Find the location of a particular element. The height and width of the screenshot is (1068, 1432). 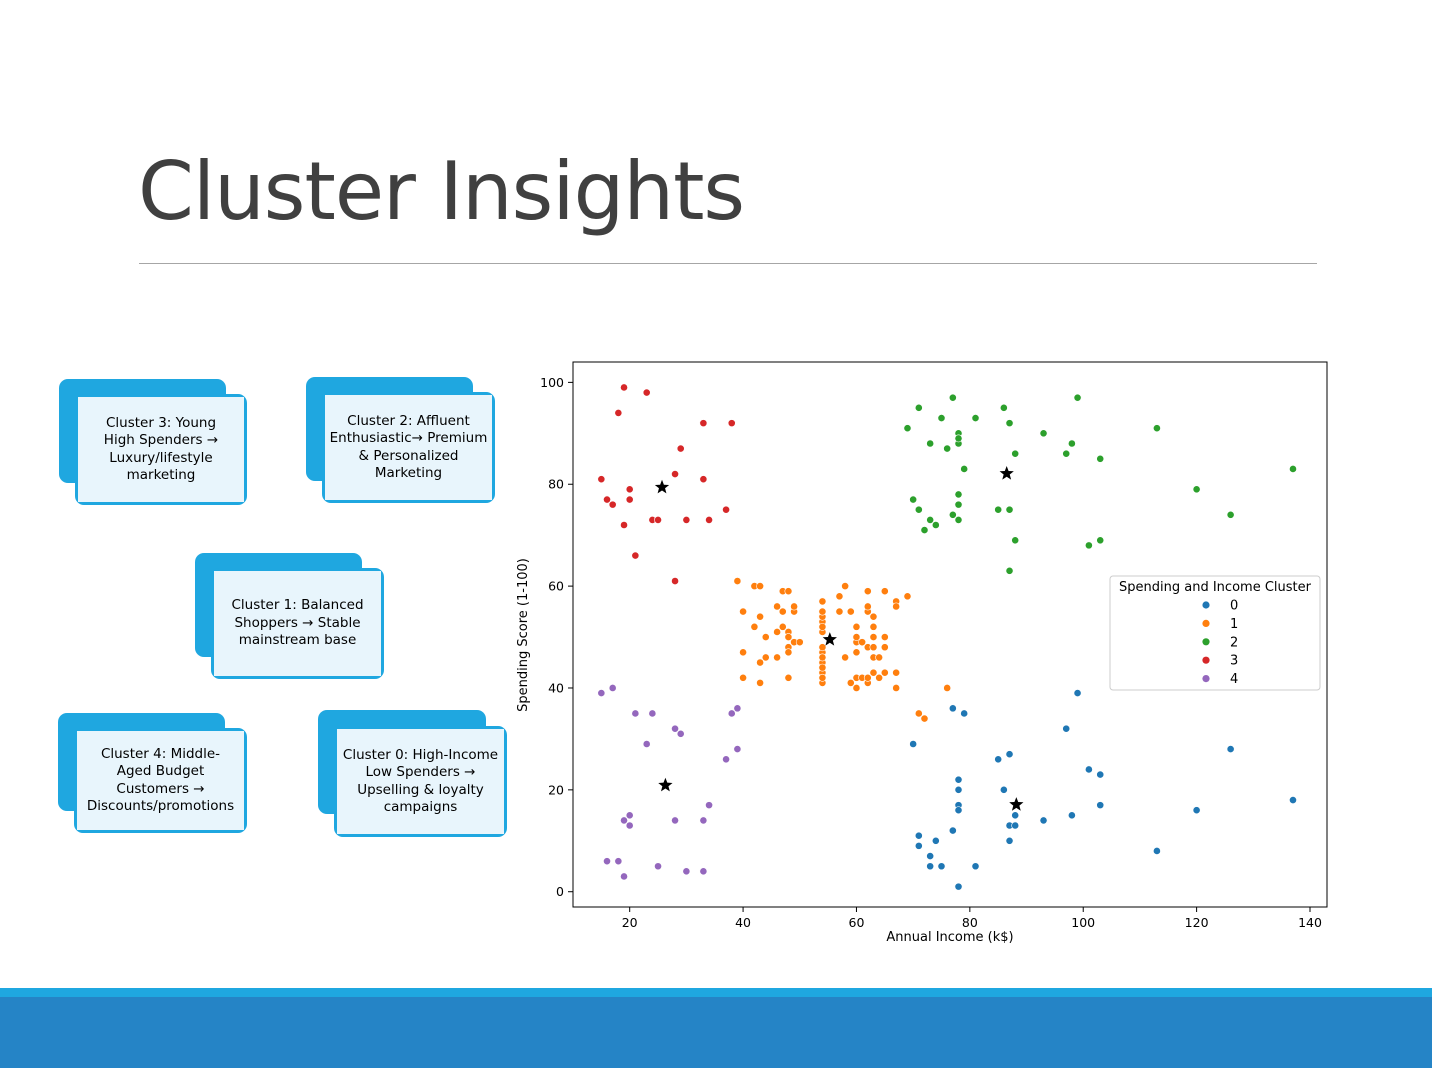

y-tick-label: 80 is located at coordinates (556, 484).